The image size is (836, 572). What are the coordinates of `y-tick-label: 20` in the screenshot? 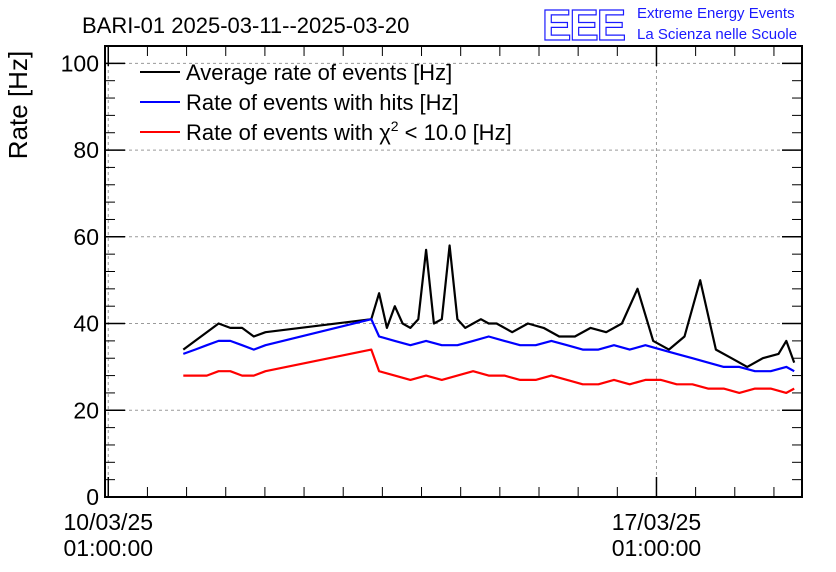 It's located at (86, 410).